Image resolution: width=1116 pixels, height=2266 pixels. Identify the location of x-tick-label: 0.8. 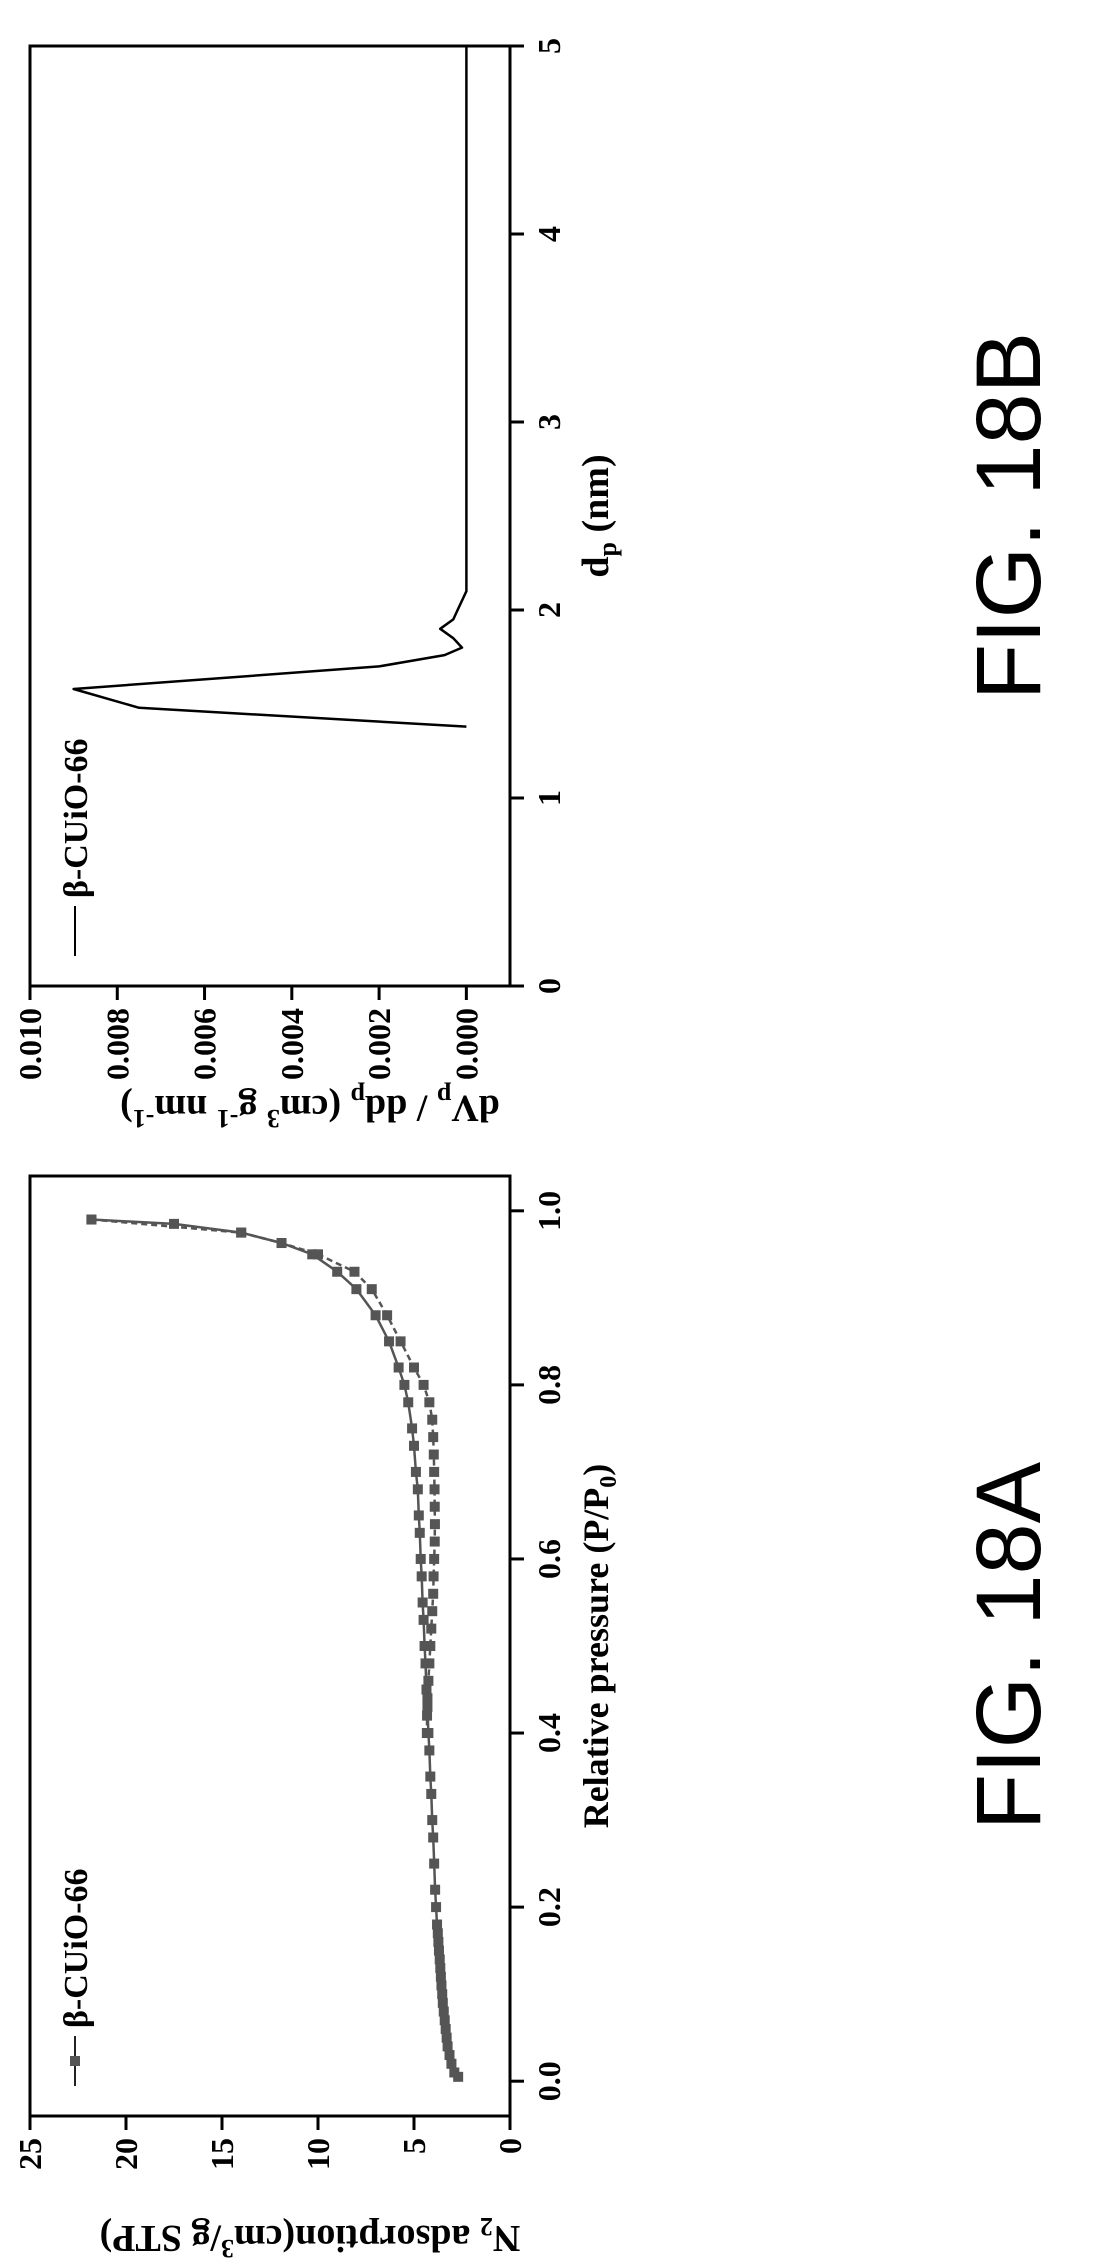
(549, 1385).